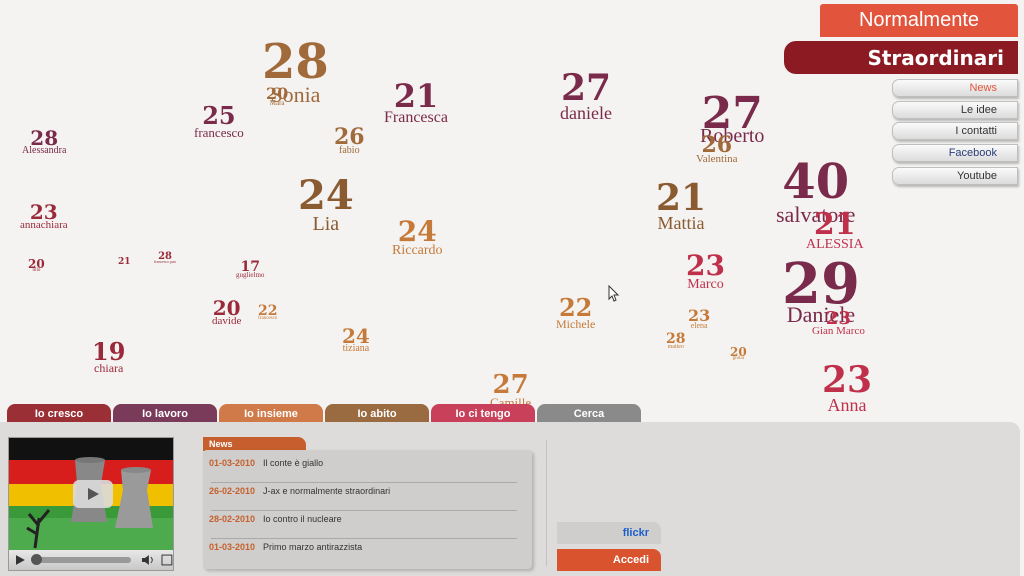  I want to click on seek-handle, so click(36, 559).